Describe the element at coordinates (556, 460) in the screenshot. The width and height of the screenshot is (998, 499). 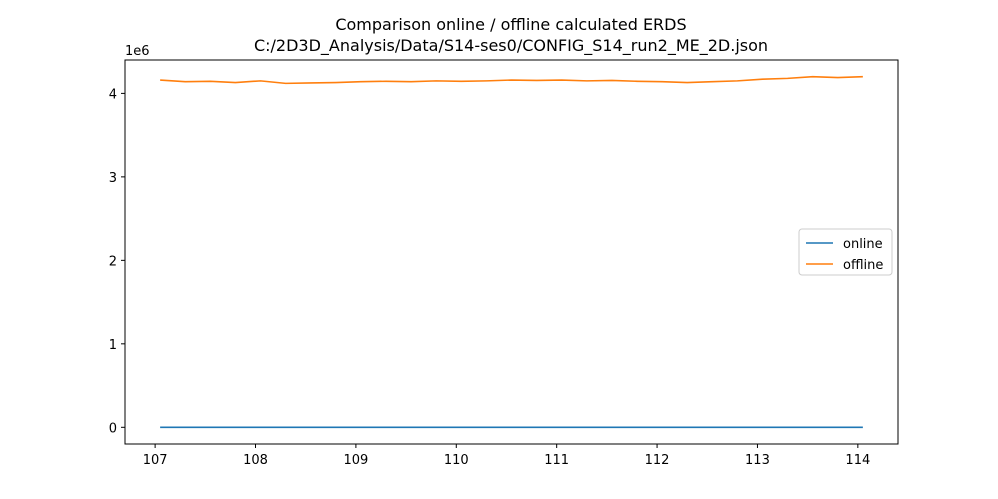
I see `x-tick-label: 111` at that location.